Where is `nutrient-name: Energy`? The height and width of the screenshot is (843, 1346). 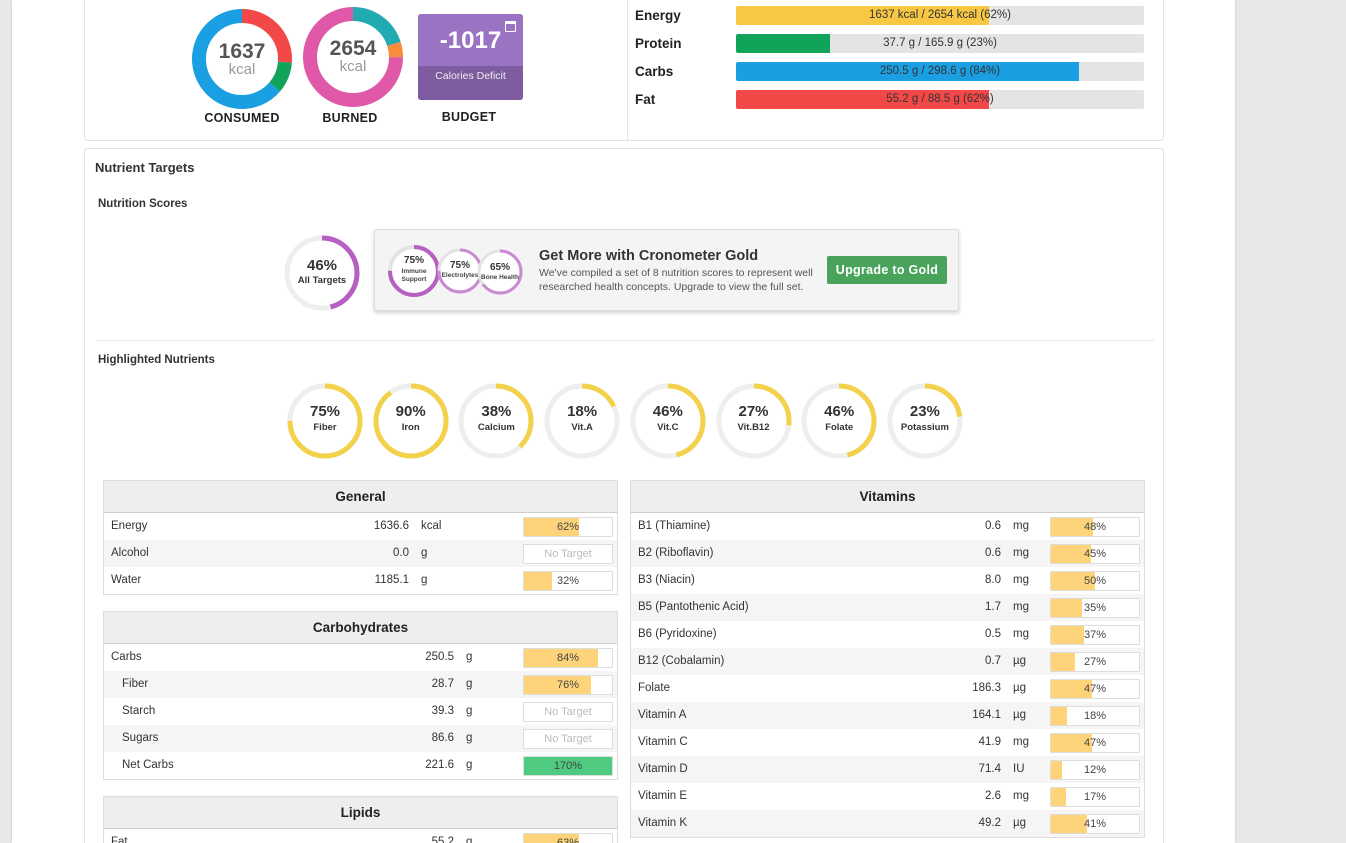
nutrient-name: Energy is located at coordinates (129, 526).